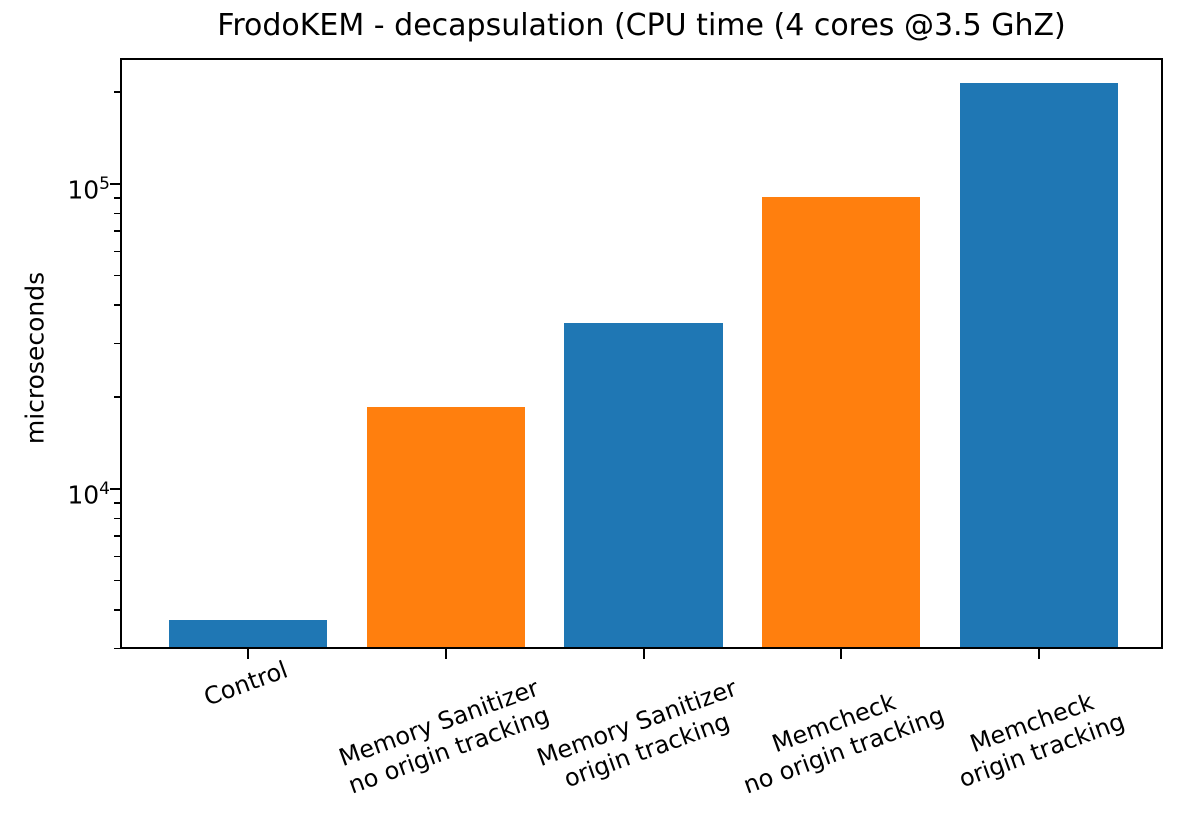 The width and height of the screenshot is (1182, 824). Describe the element at coordinates (636, 733) in the screenshot. I see `x-tick-label: Memory Sanitizer origin tracking` at that location.